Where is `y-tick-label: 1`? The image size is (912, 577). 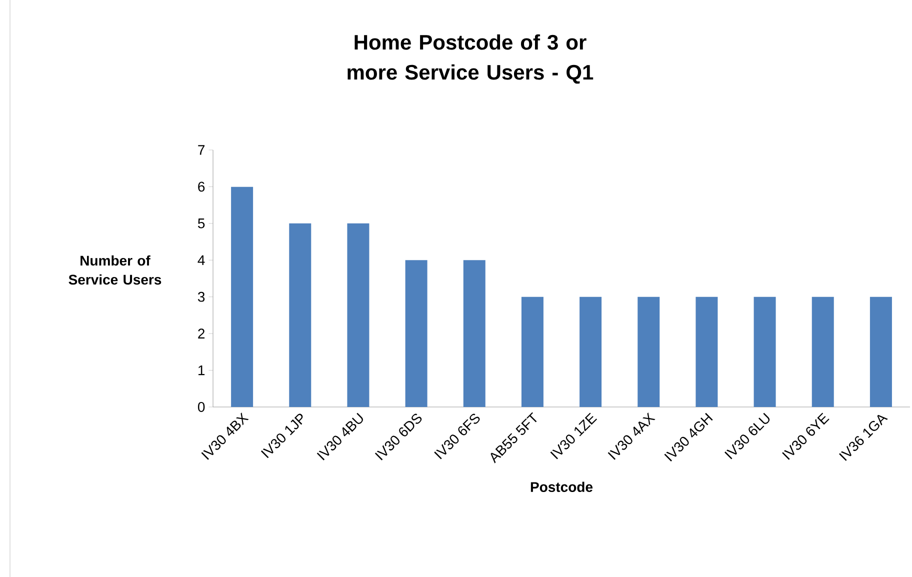 y-tick-label: 1 is located at coordinates (201, 370).